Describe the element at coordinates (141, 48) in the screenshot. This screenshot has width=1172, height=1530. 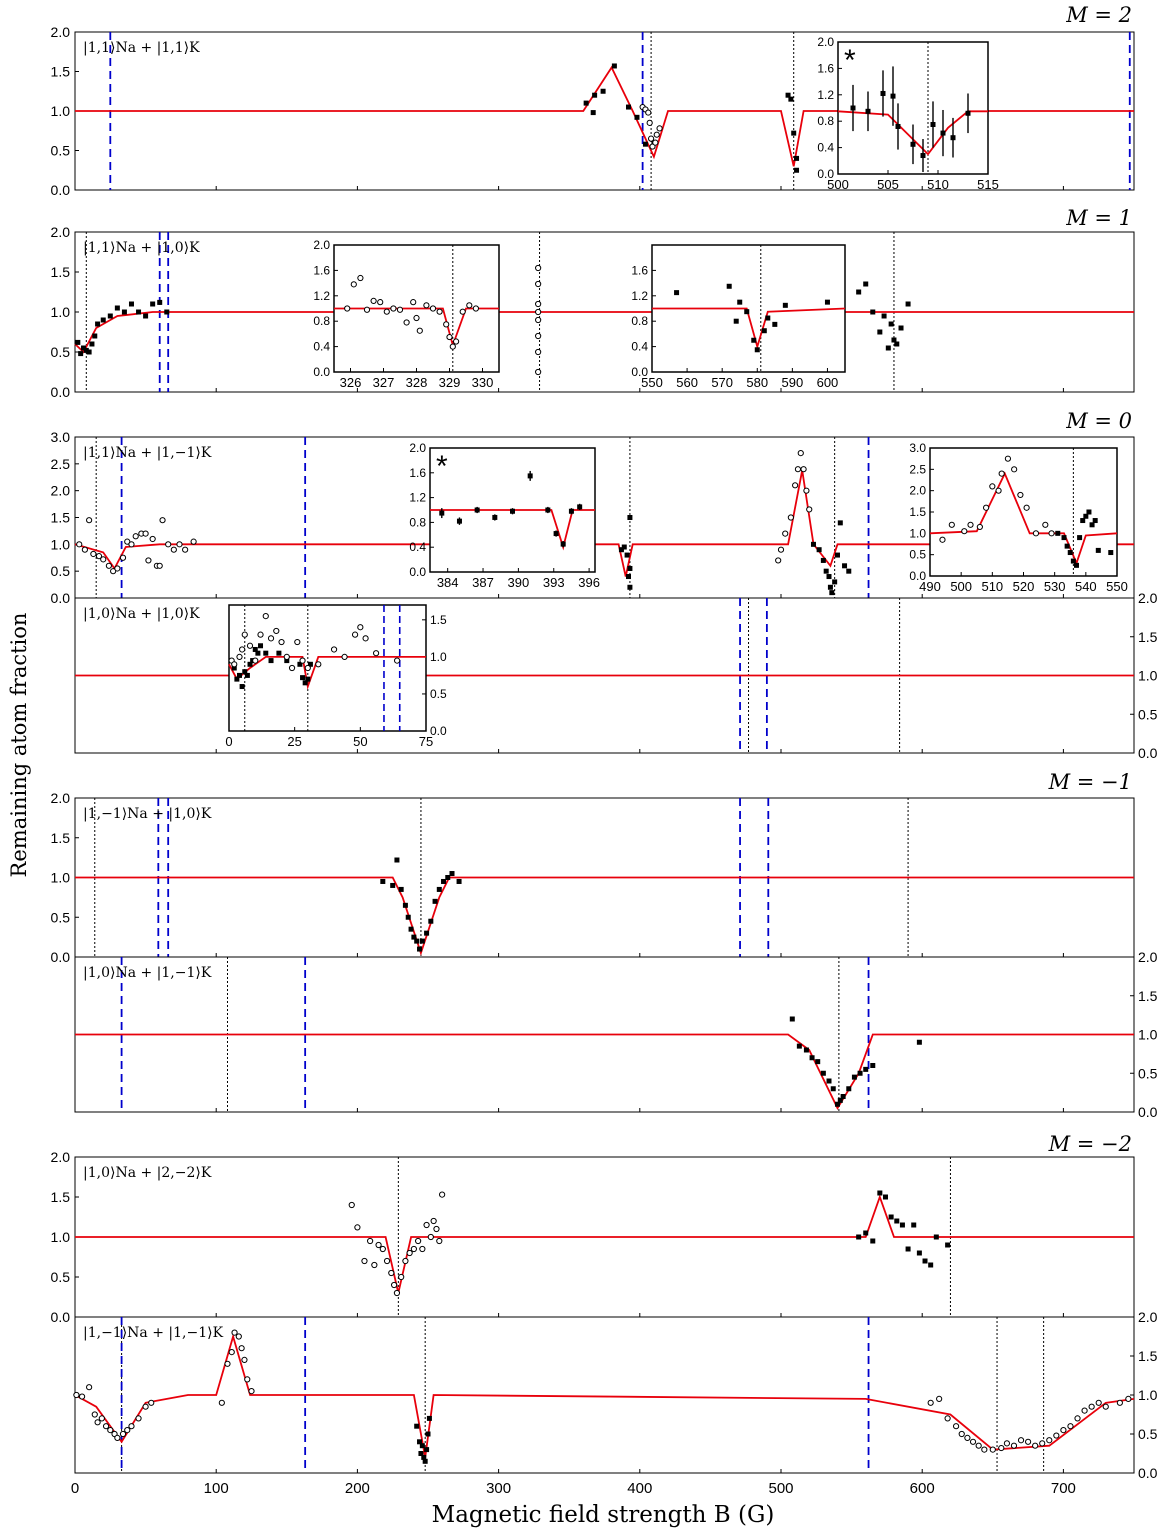
I see `channel-label: |1,1⟩Na + |1,1⟩K` at that location.